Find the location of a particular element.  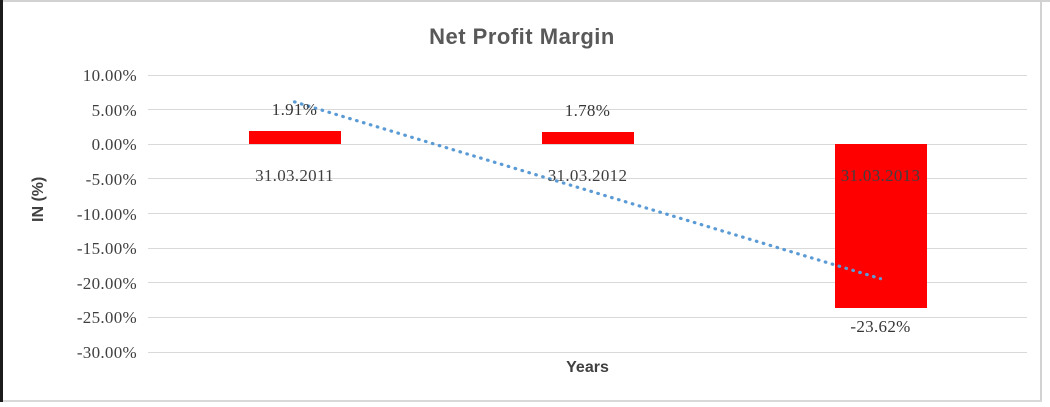

frame-right-border is located at coordinates (1041, 200).